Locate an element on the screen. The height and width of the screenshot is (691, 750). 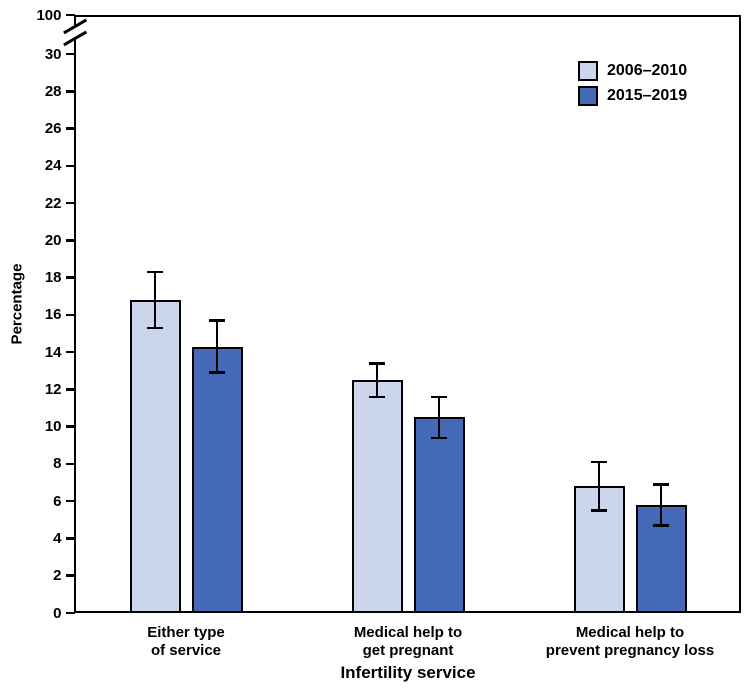
legend: 2006–2010 2015–2019 is located at coordinates (632, 86).